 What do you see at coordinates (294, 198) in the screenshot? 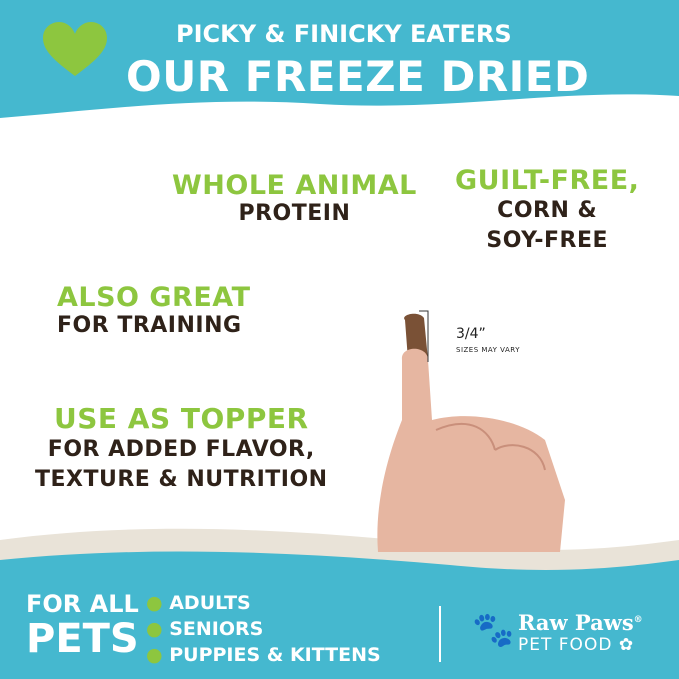
I see `feature-protein: WHOLE ANIMAL PROTEIN` at bounding box center [294, 198].